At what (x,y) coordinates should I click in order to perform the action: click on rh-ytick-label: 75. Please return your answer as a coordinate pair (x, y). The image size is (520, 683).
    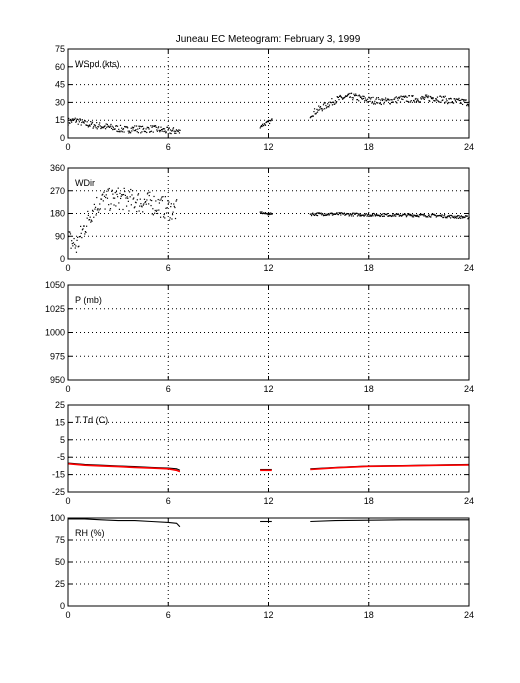
    Looking at the image, I should click on (60, 540).